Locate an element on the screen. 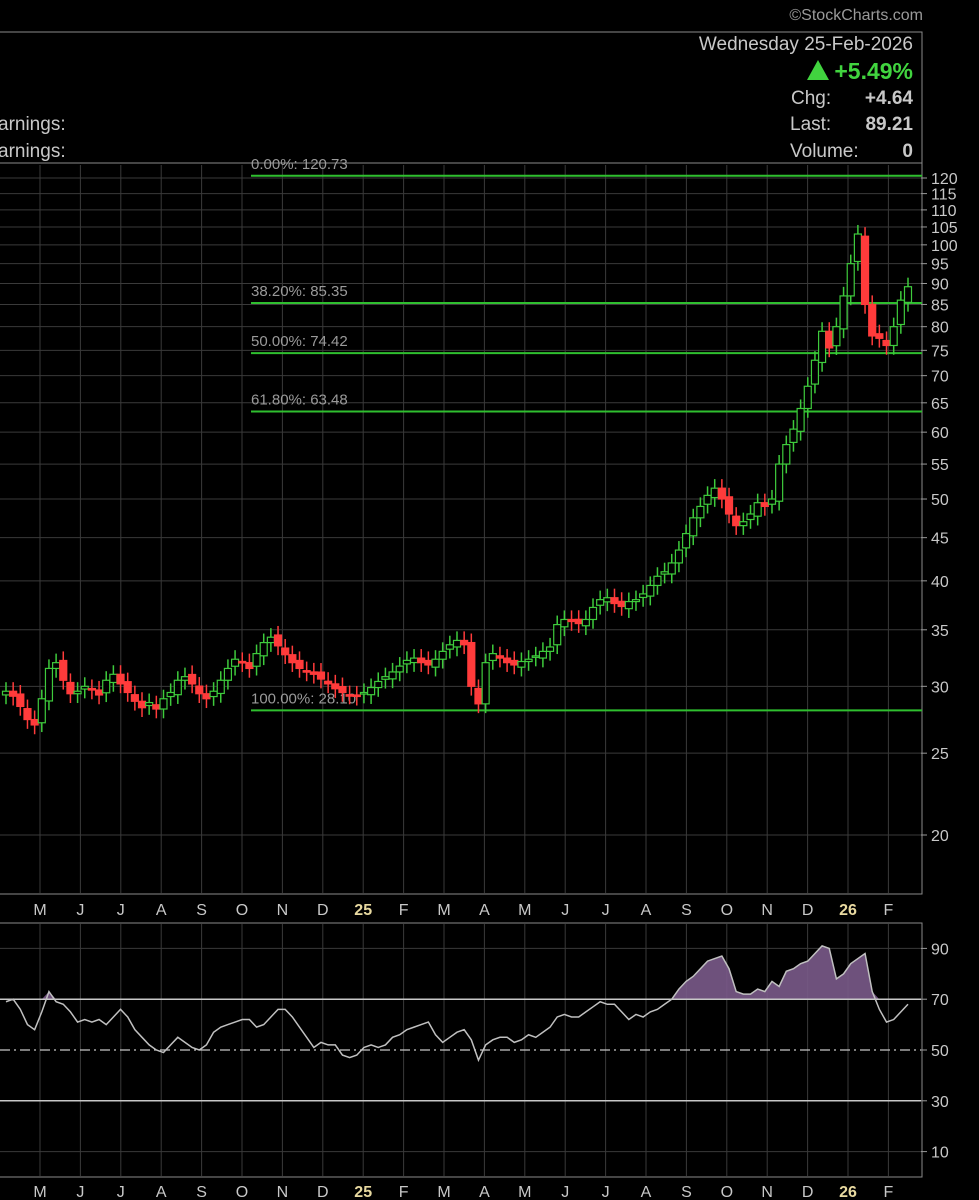  price-tick-label: 70 is located at coordinates (940, 377).